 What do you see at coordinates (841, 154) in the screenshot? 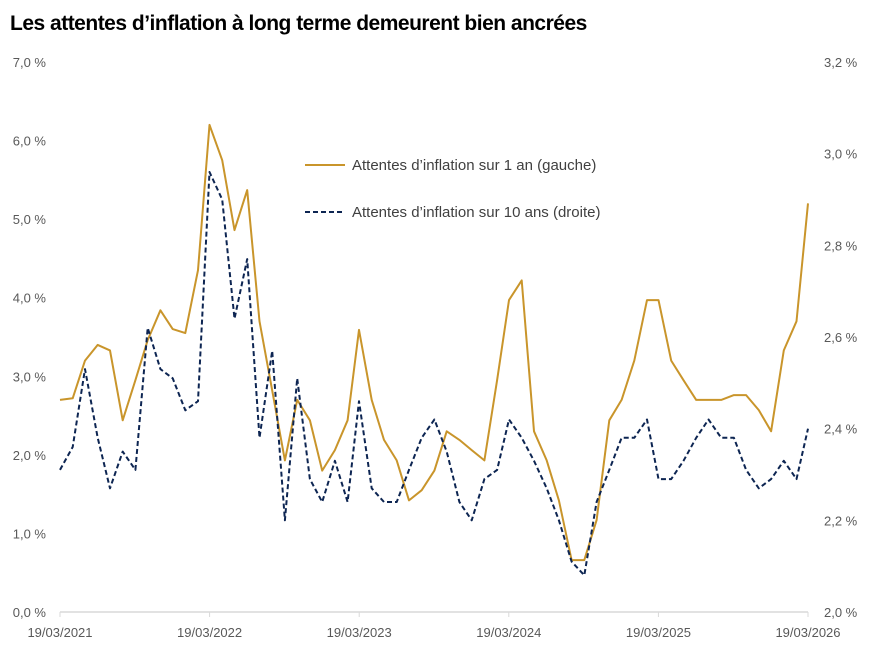
I see `y-right-tick-label: 3,0 %` at bounding box center [841, 154].